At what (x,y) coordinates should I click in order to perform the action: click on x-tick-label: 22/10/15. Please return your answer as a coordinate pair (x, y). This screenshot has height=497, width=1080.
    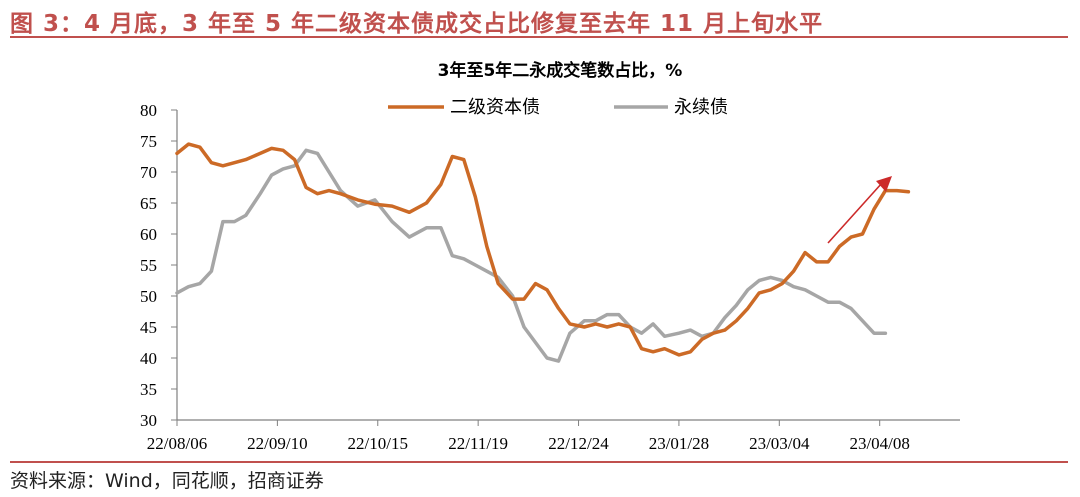
    Looking at the image, I should click on (378, 443).